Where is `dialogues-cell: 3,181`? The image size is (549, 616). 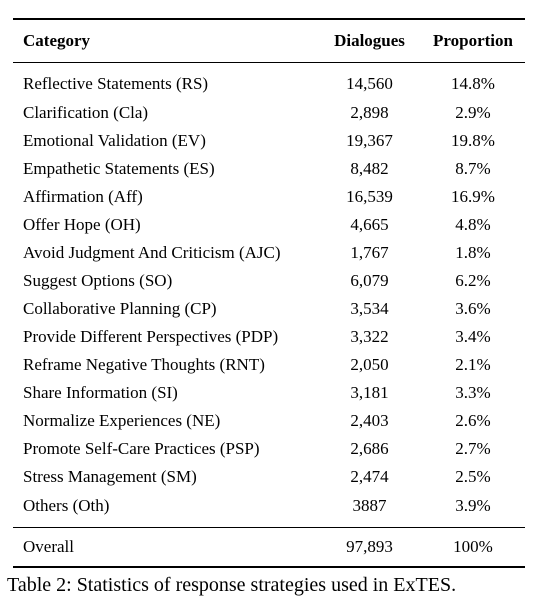 dialogues-cell: 3,181 is located at coordinates (369, 392).